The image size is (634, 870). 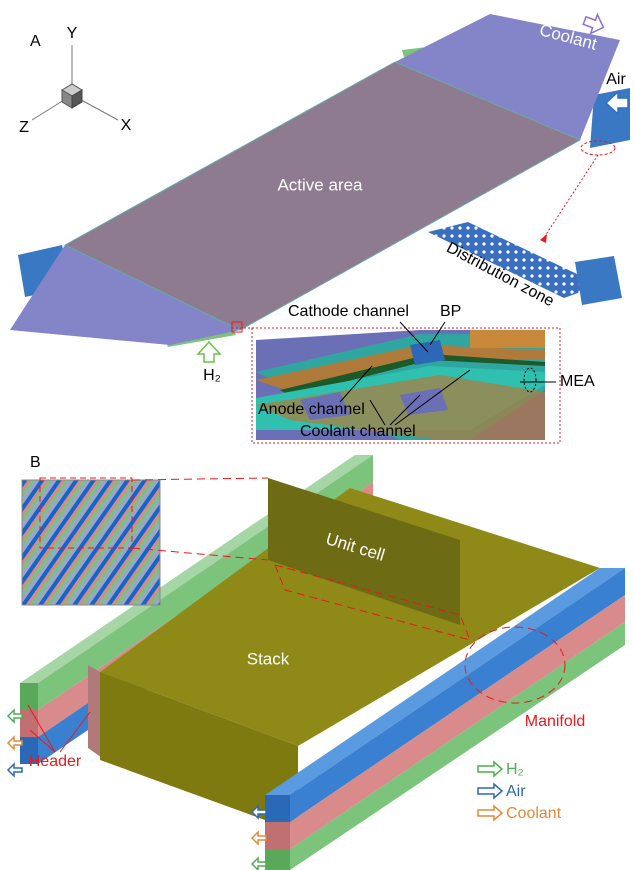 I want to click on manifold-label: Manifold, so click(x=555, y=721).